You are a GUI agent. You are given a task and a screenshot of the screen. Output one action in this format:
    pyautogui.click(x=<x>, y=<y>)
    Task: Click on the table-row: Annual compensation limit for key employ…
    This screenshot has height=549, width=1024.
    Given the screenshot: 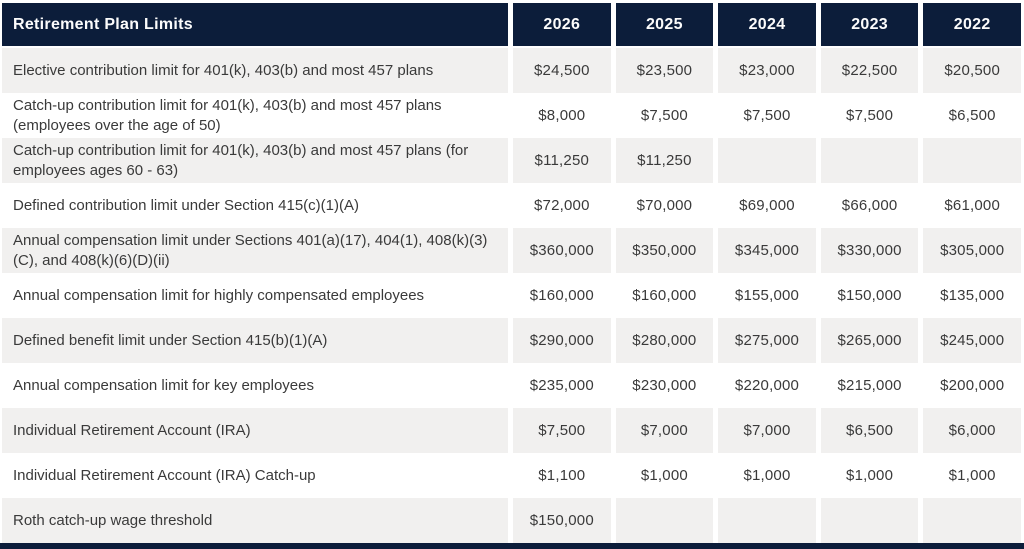 What is the action you would take?
    pyautogui.click(x=511, y=385)
    